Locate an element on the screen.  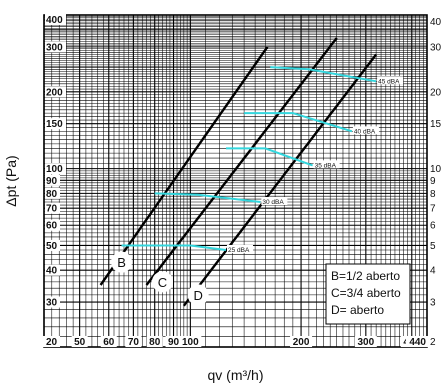
y-tick-label: 40 is located at coordinates (52, 271).